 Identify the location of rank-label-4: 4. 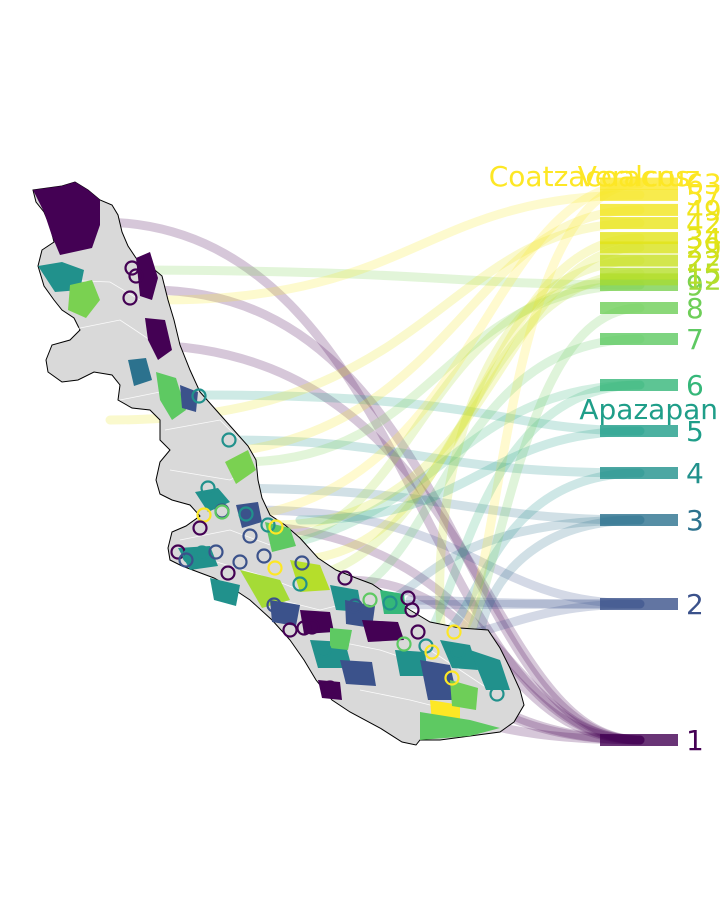
(695, 473).